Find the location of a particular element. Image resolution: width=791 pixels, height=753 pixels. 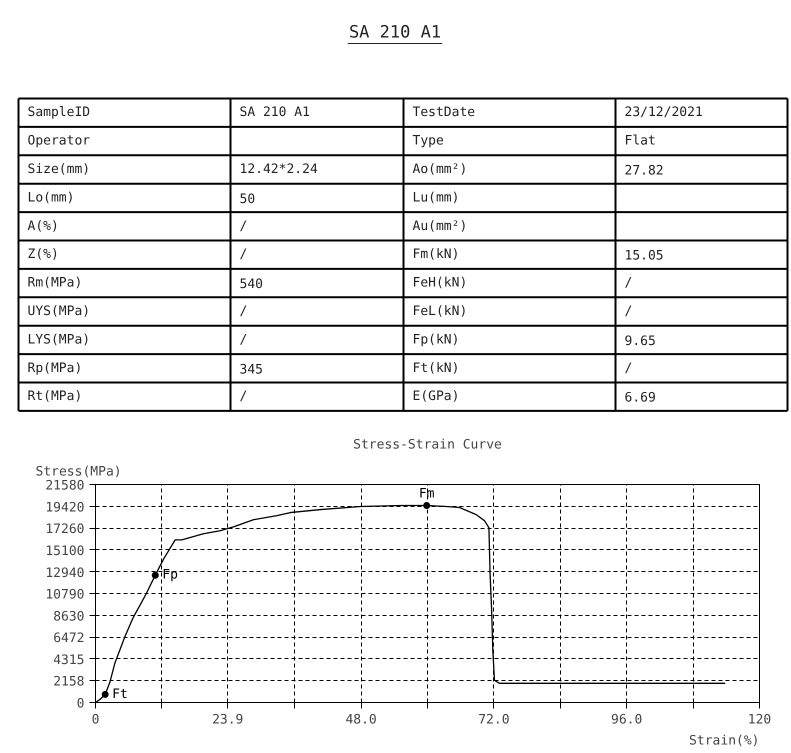

x-axis-title: Strain(%) is located at coordinates (724, 741).